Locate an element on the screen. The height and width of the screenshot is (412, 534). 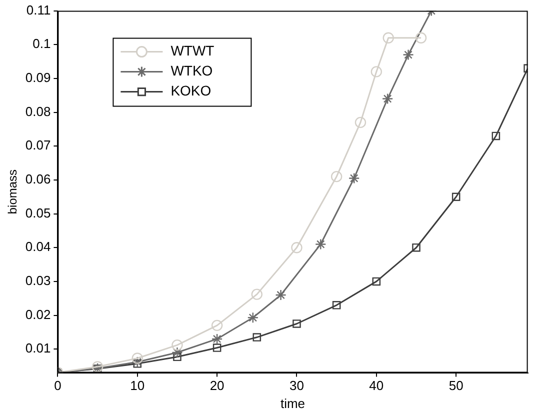
y-axis-title: biomass is located at coordinates (13, 191).